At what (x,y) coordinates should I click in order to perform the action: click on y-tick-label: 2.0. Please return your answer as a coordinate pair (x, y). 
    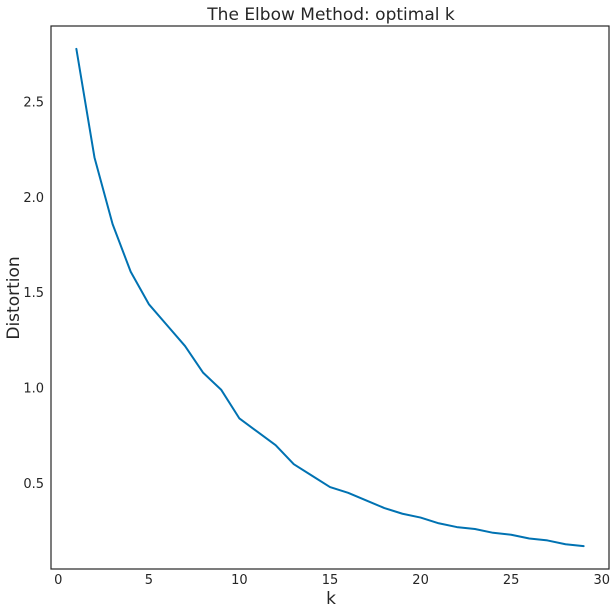
    Looking at the image, I should click on (33, 198).